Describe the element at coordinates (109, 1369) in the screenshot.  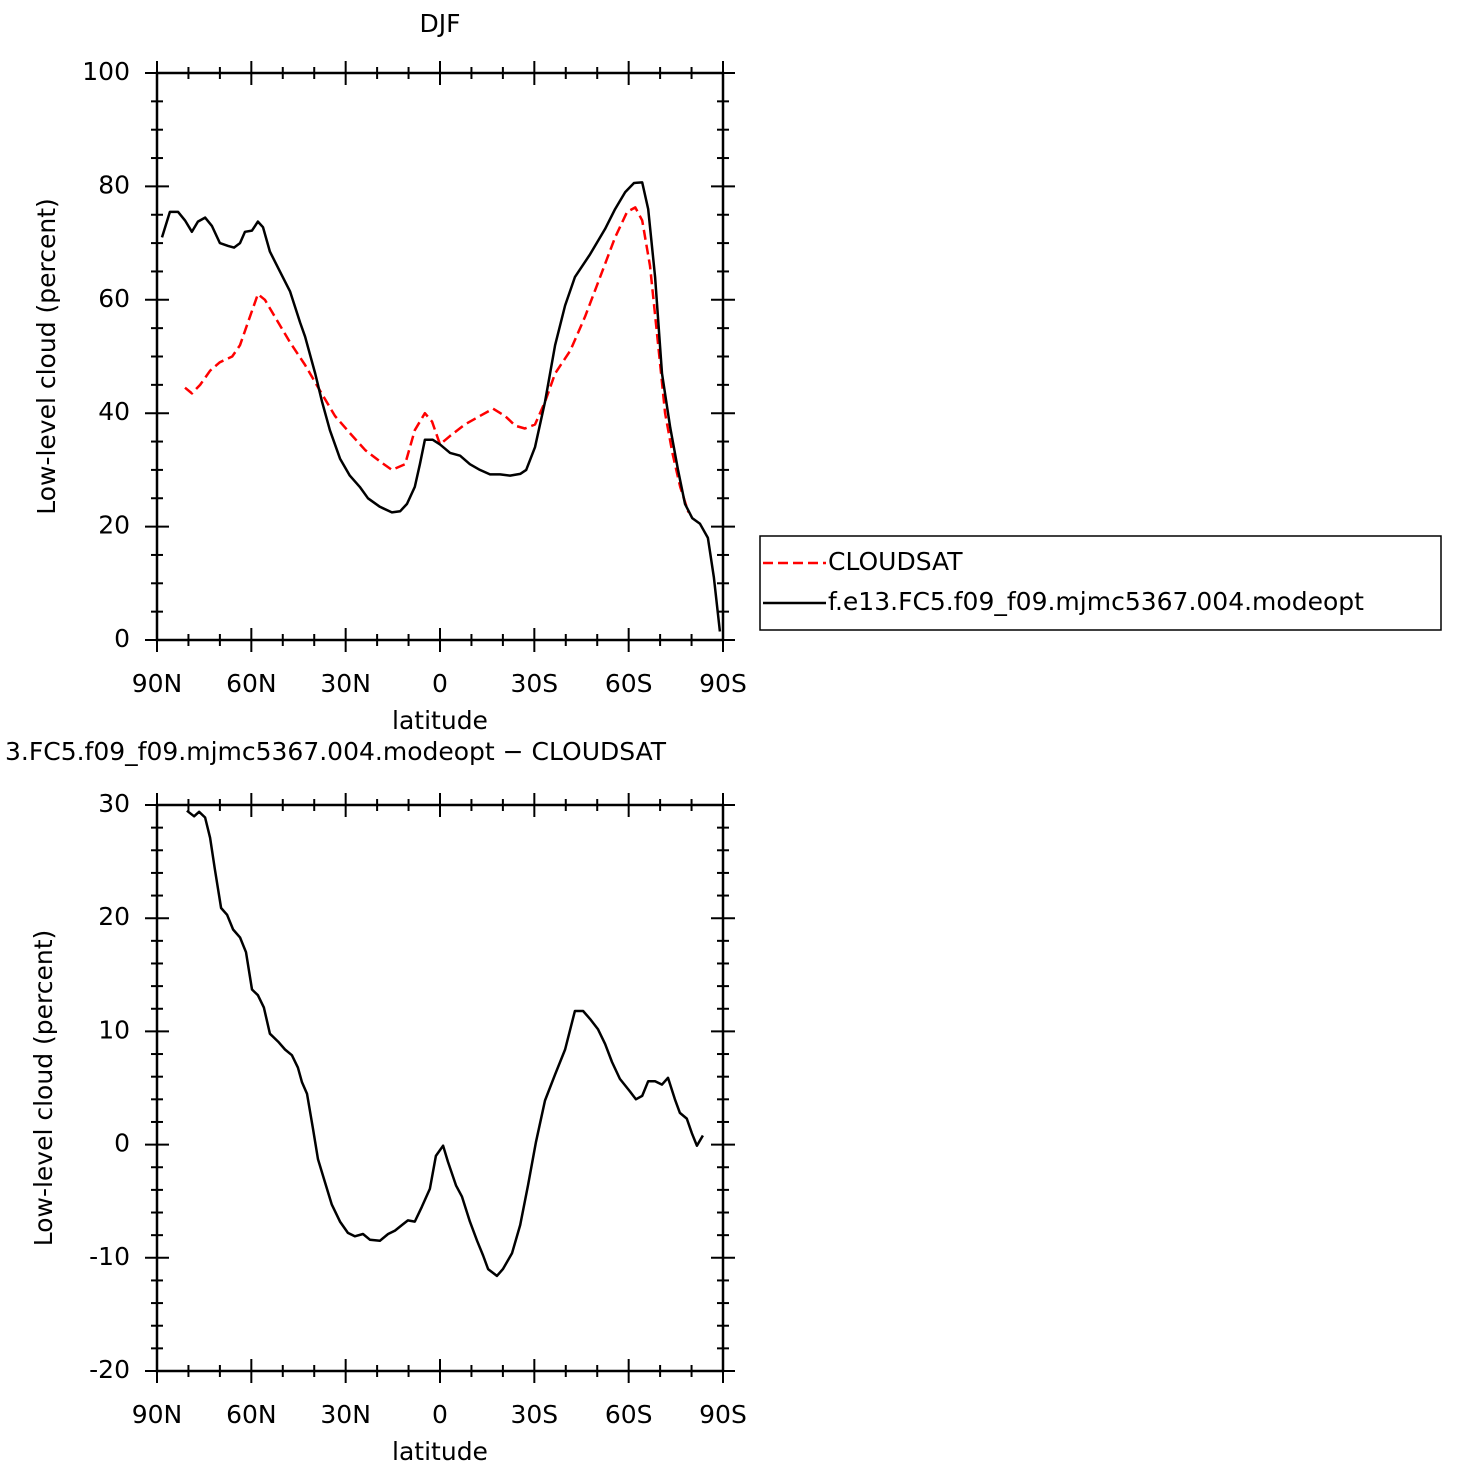
I see `y-tick-label: -20` at that location.